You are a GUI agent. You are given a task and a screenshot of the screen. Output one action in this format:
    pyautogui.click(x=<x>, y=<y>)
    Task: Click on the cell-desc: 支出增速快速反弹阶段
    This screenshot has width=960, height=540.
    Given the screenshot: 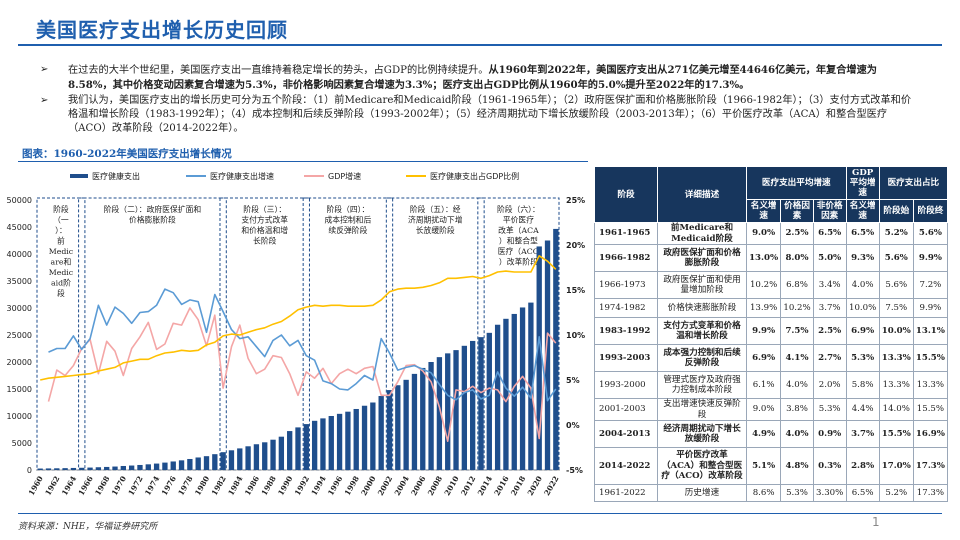 What is the action you would take?
    pyautogui.click(x=702, y=409)
    